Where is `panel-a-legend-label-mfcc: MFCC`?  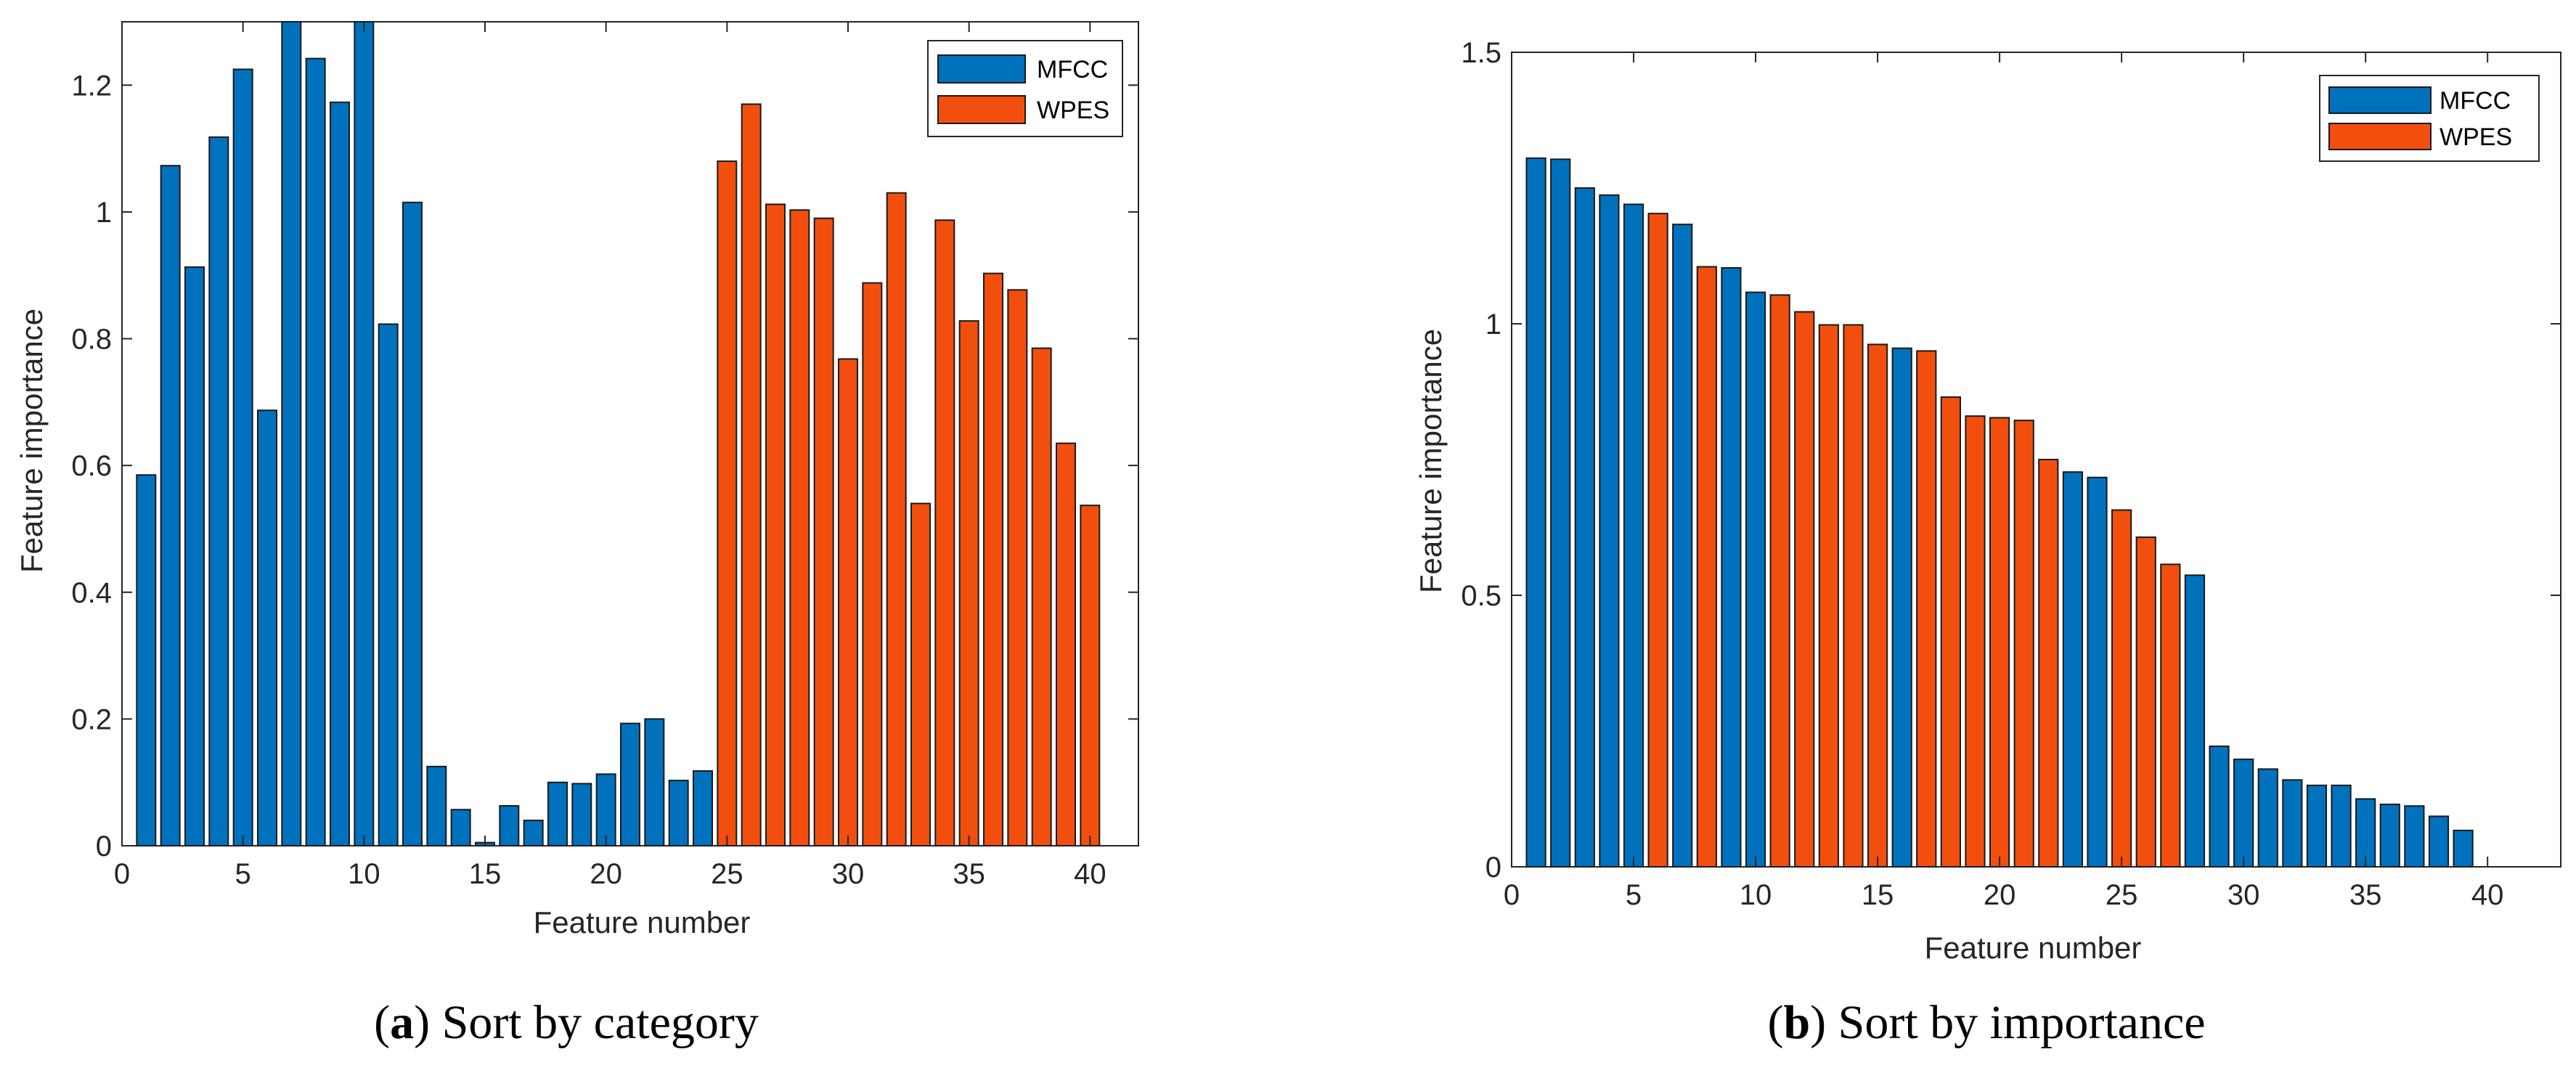
panel-a-legend-label-mfcc: MFCC is located at coordinates (1072, 69).